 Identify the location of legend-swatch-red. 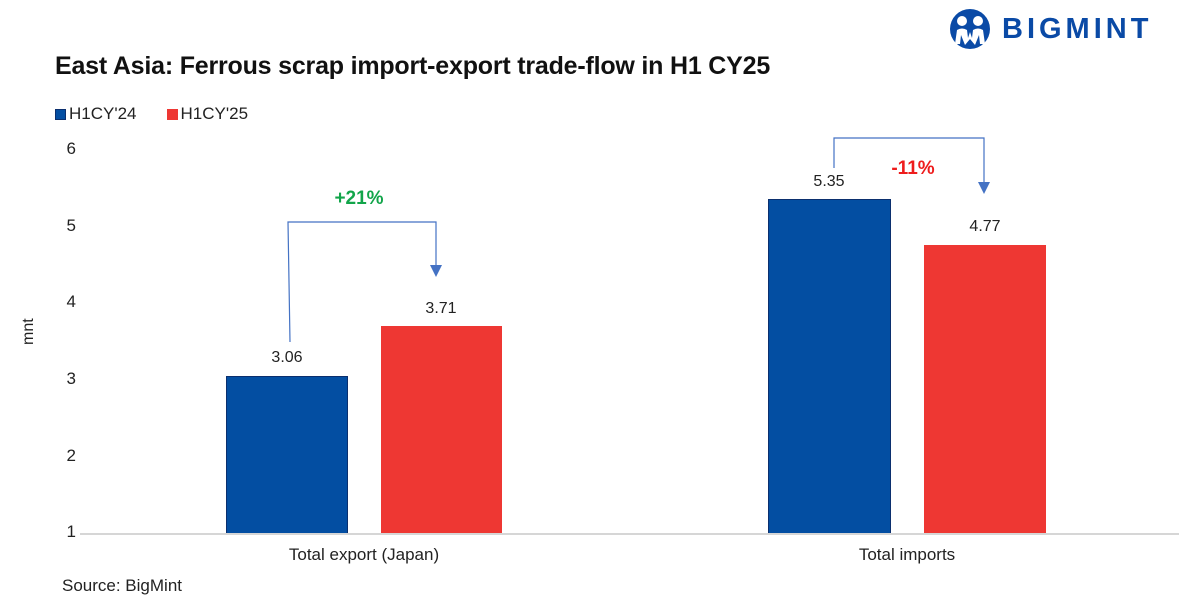
(172, 114).